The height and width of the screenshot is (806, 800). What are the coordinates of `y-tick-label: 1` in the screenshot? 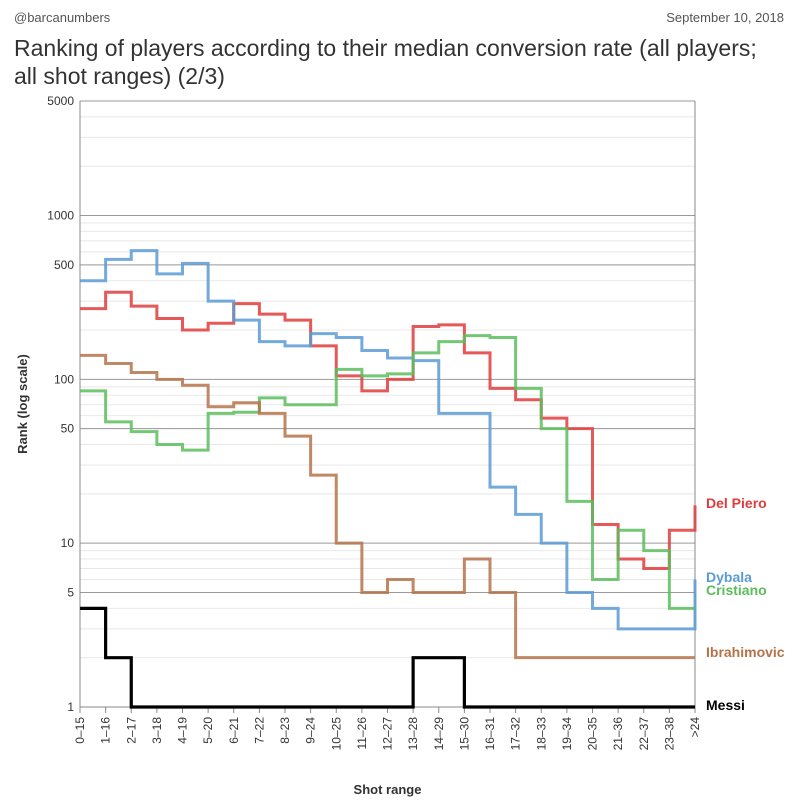 It's located at (70, 707).